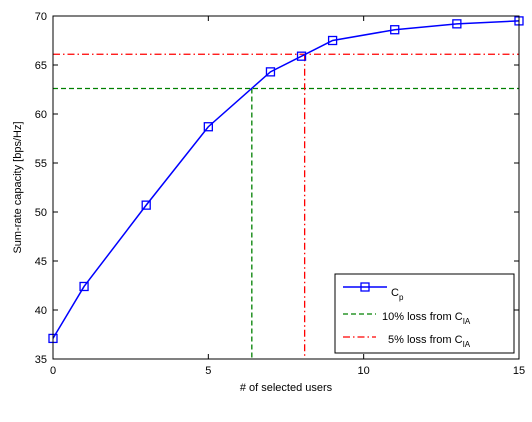 The width and height of the screenshot is (532, 422). What do you see at coordinates (395, 293) in the screenshot?
I see `legend-entry-cp-main: C` at bounding box center [395, 293].